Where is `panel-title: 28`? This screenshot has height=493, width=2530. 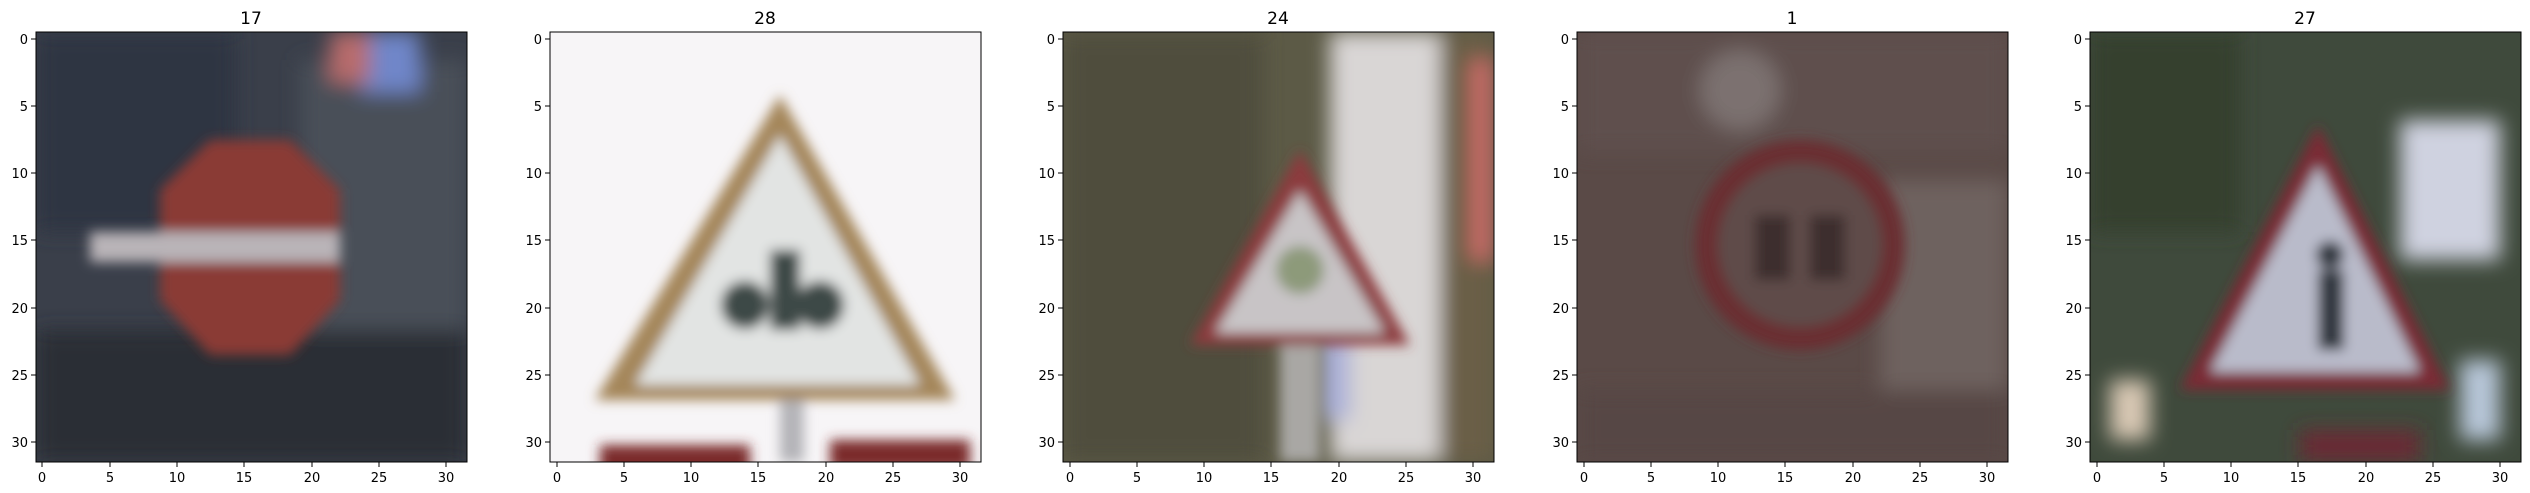 panel-title: 28 is located at coordinates (765, 19).